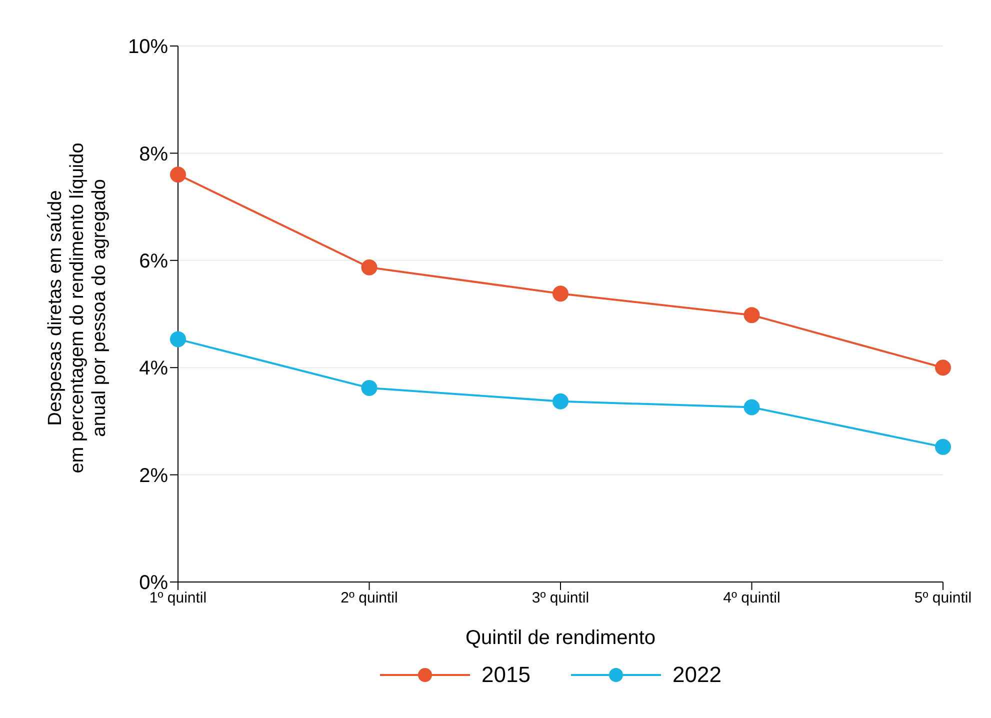  Describe the element at coordinates (77, 308) in the screenshot. I see `y-axis-title: Despesas diretas em saúde em percentagem do rendimento líquido anual por pessoa do agregado` at that location.